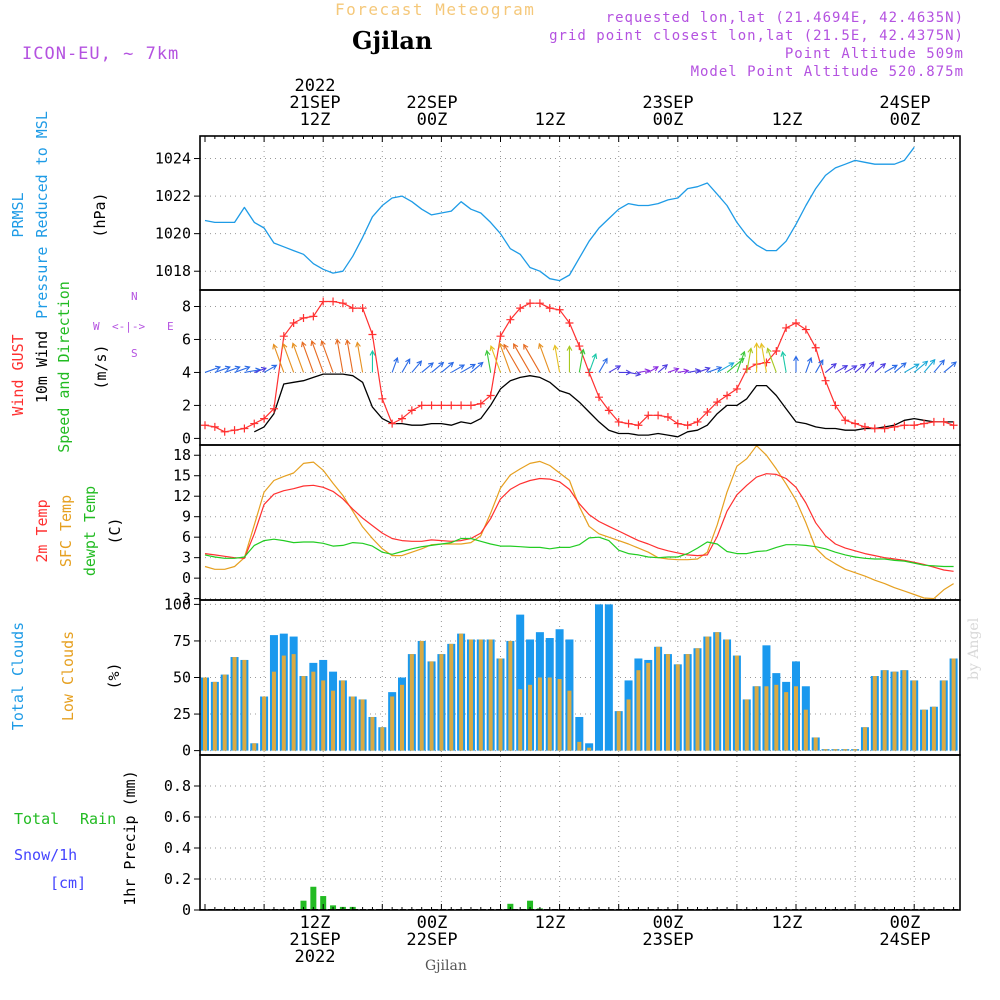  I want to click on y-tick-label: 12, so click(182, 496).